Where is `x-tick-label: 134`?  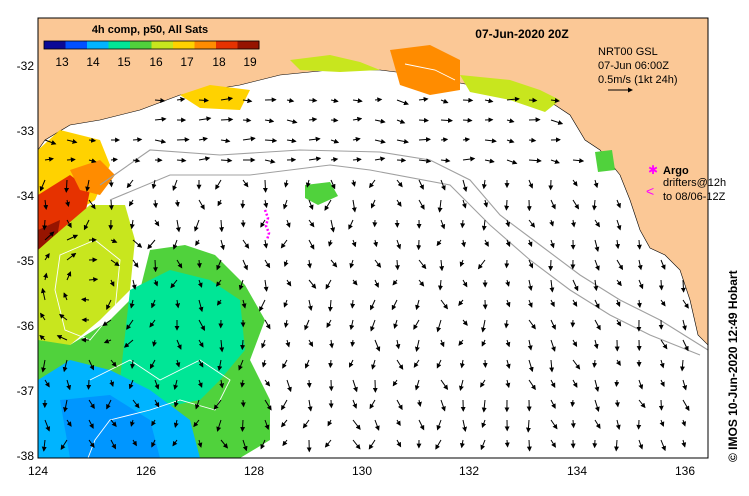
x-tick-label: 134 is located at coordinates (577, 471).